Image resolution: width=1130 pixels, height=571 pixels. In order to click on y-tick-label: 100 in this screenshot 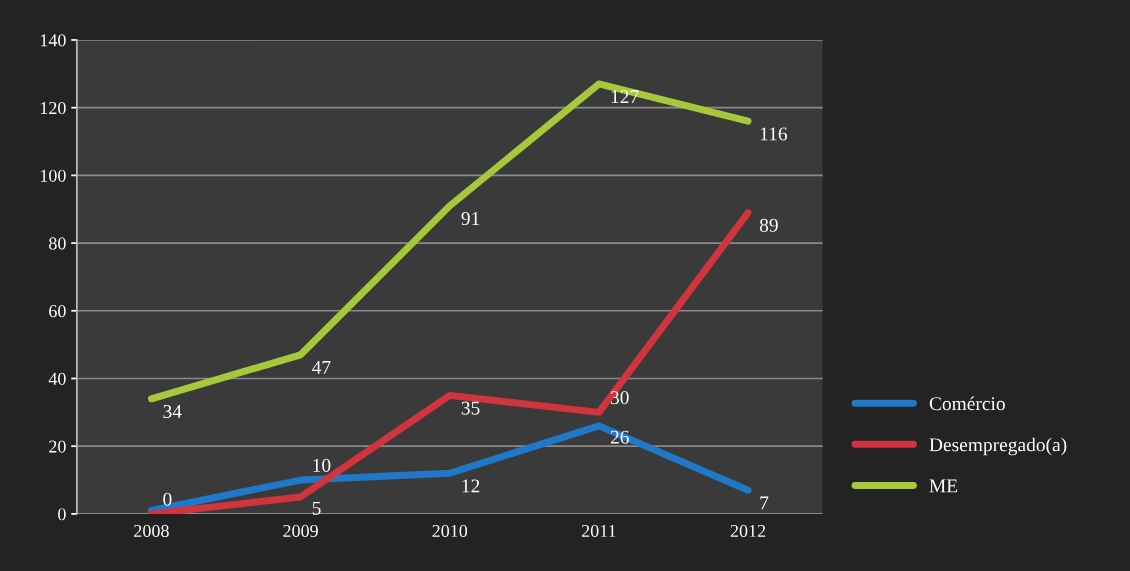, I will do `click(53, 175)`.